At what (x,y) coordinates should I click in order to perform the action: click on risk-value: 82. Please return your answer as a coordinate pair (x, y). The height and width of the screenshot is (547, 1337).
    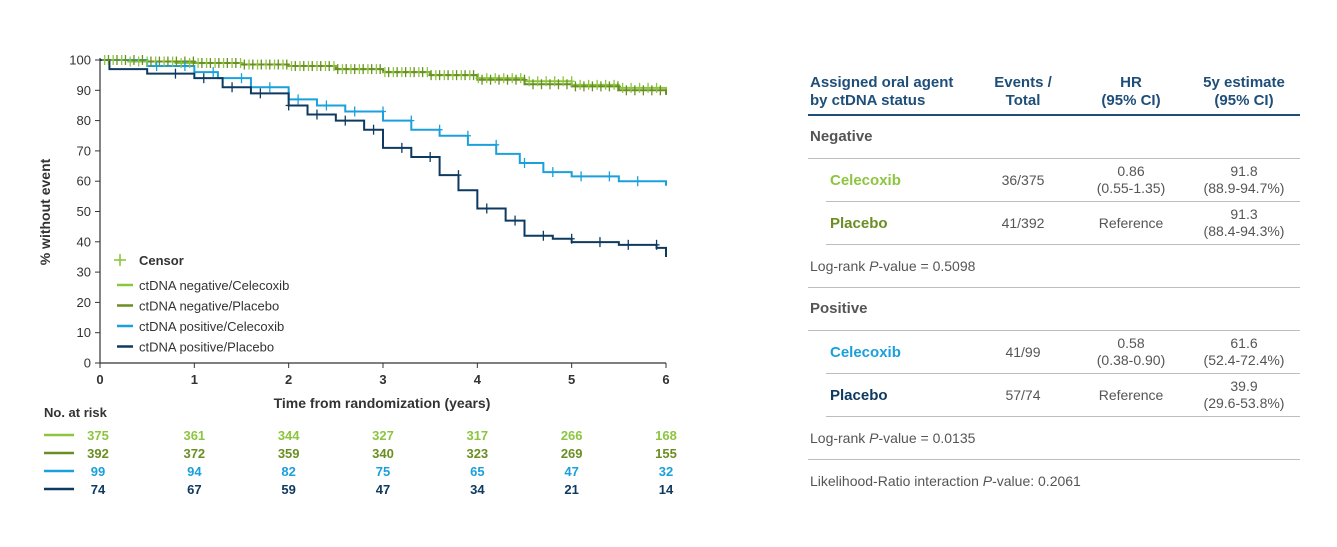
    Looking at the image, I should click on (288, 471).